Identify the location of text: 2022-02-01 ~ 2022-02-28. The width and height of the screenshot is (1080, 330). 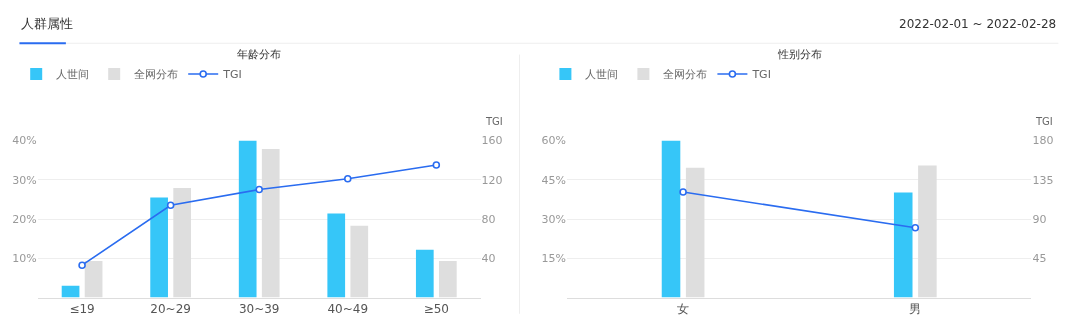
(978, 24).